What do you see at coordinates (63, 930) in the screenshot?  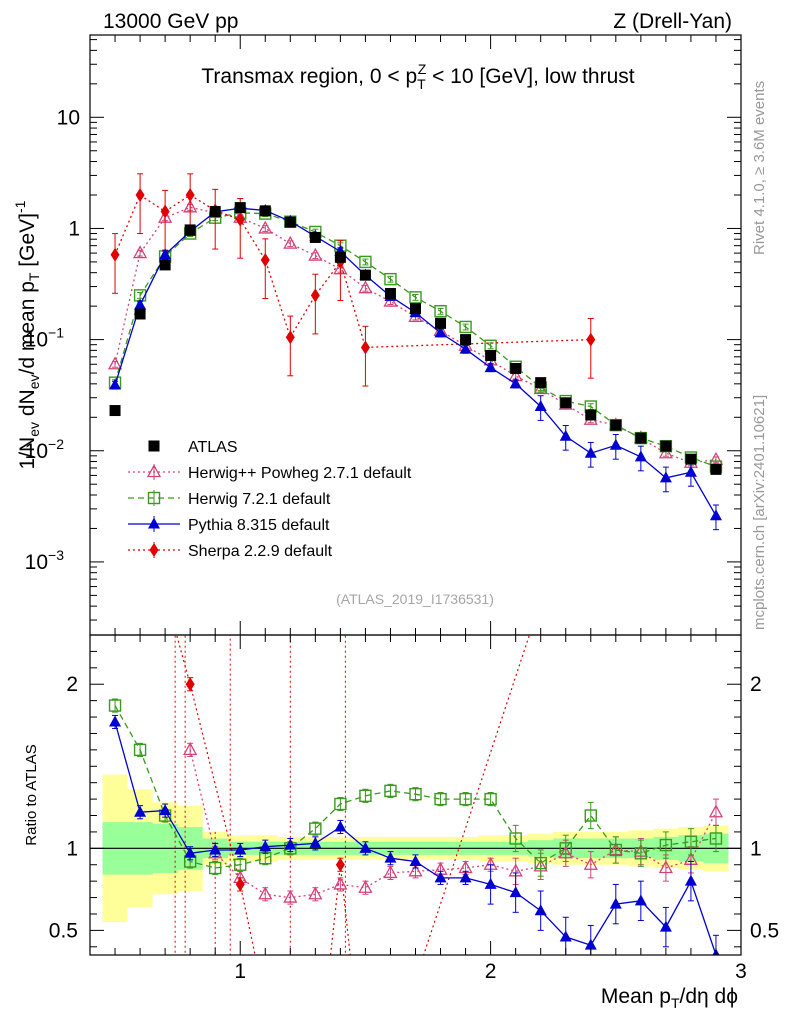 I see `ratio-y-tick-label-left: 0.5` at bounding box center [63, 930].